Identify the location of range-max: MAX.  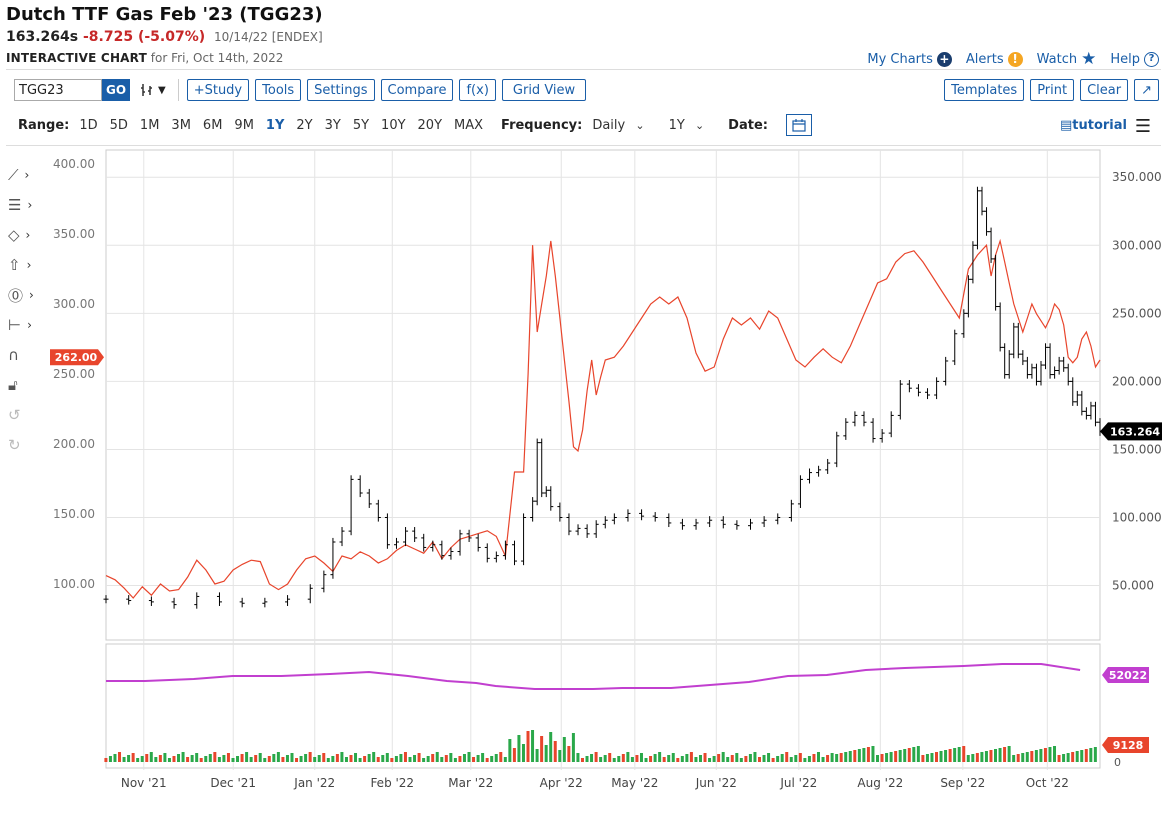
(469, 125).